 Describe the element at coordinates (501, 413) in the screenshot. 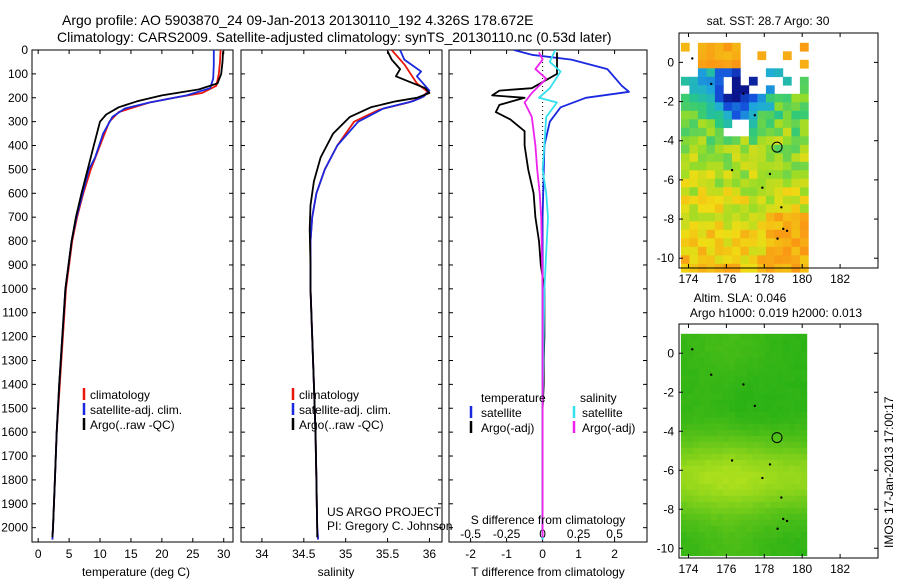

I see `diff-legend-label: satellite` at that location.